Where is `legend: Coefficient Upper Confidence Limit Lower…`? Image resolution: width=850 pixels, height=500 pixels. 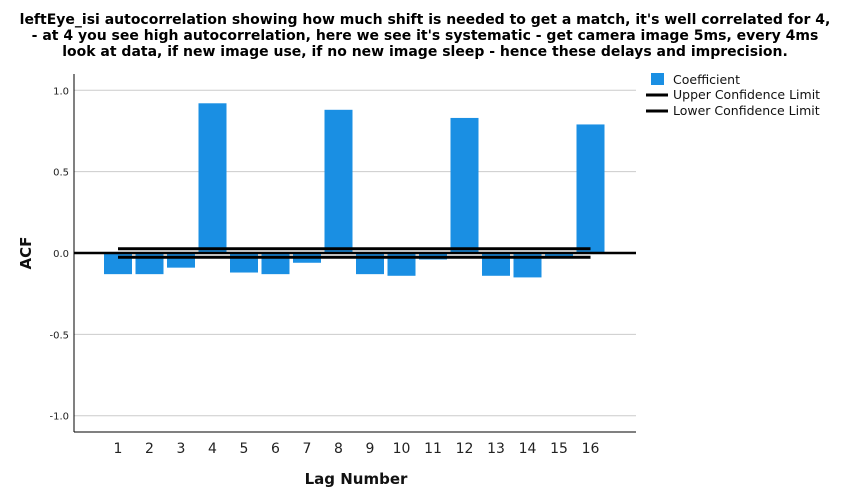
legend: Coefficient Upper Confidence Limit Lower… is located at coordinates (733, 95).